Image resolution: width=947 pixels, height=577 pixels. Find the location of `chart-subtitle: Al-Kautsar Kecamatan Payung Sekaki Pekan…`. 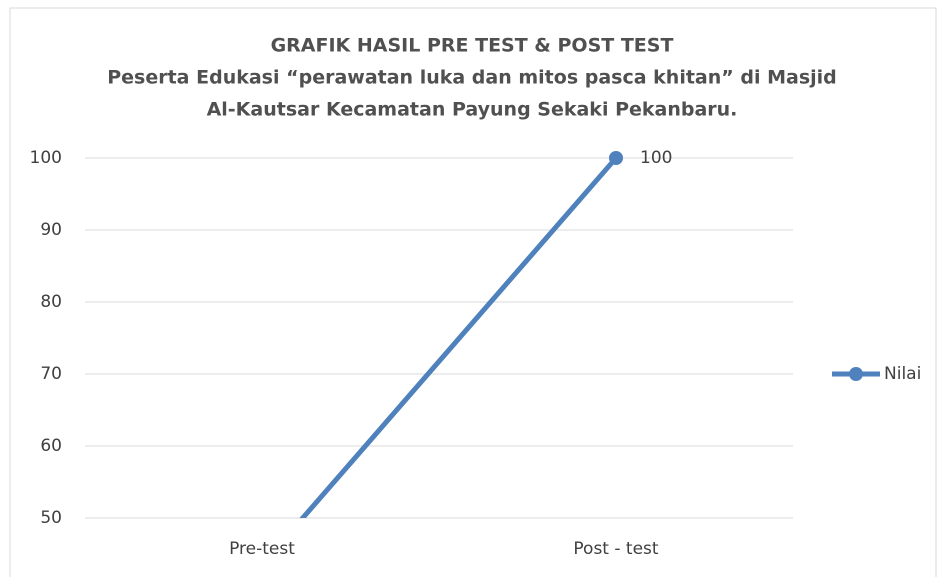

chart-subtitle: Al-Kautsar Kecamatan Payung Sekaki Pekan… is located at coordinates (472, 110).